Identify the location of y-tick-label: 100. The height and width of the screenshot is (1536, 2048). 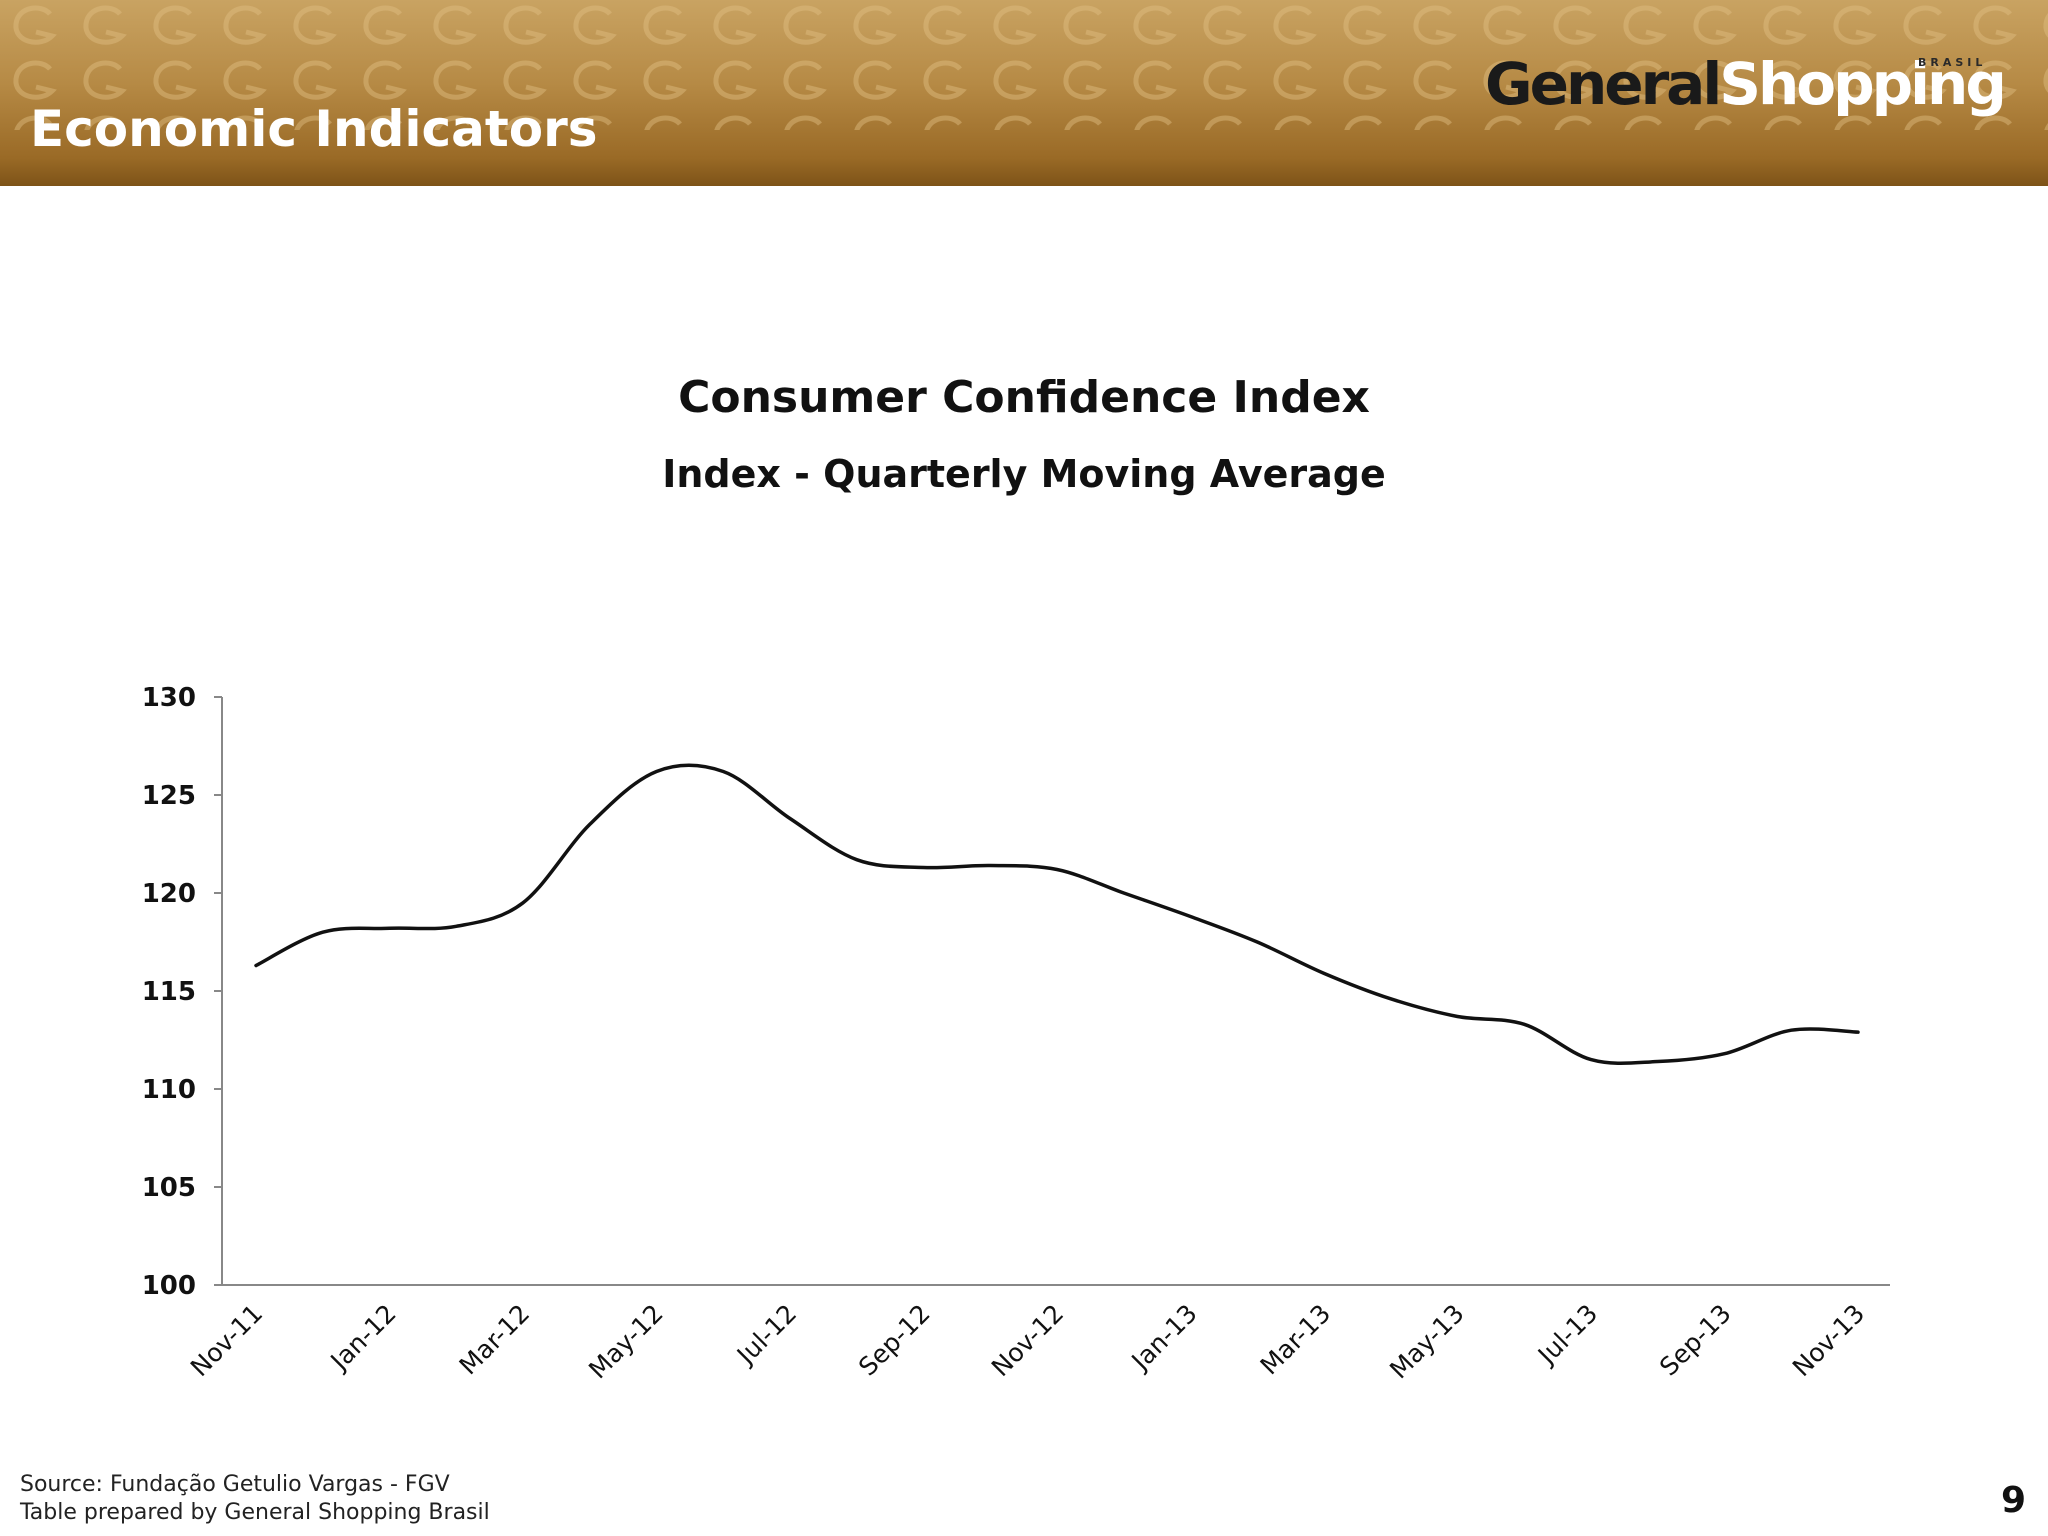
(169, 1286).